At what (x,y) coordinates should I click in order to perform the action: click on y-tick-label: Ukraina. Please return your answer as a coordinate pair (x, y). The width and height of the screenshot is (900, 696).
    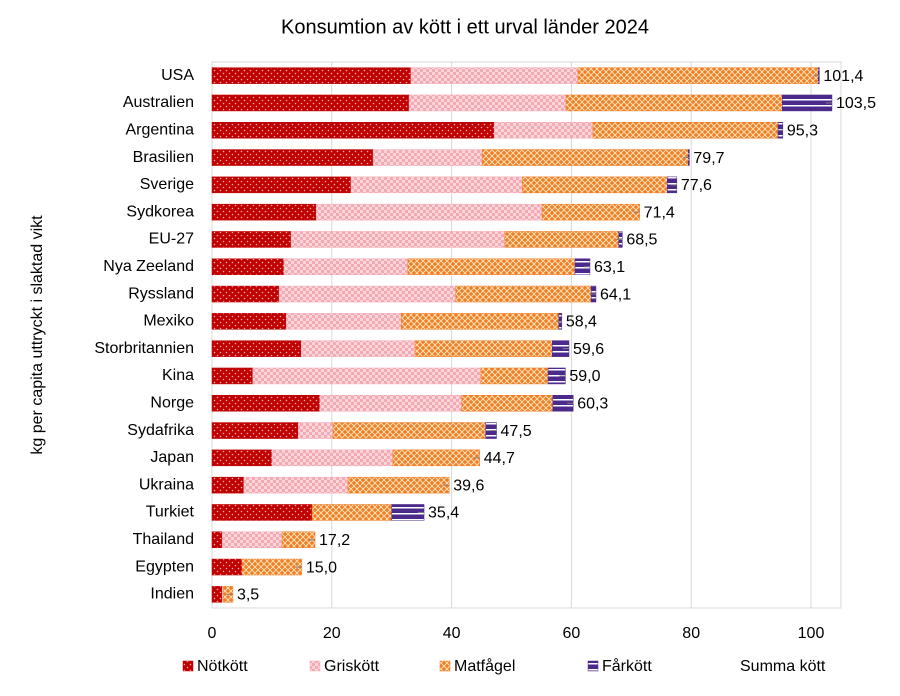
    Looking at the image, I should click on (166, 484).